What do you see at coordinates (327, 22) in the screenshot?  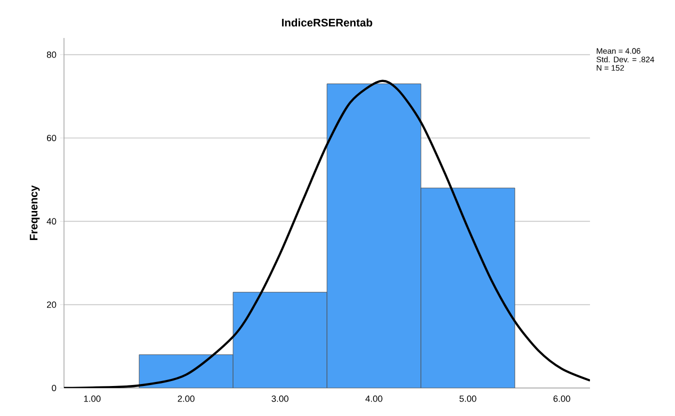 I see `chart-title: IndiceRSERentab` at bounding box center [327, 22].